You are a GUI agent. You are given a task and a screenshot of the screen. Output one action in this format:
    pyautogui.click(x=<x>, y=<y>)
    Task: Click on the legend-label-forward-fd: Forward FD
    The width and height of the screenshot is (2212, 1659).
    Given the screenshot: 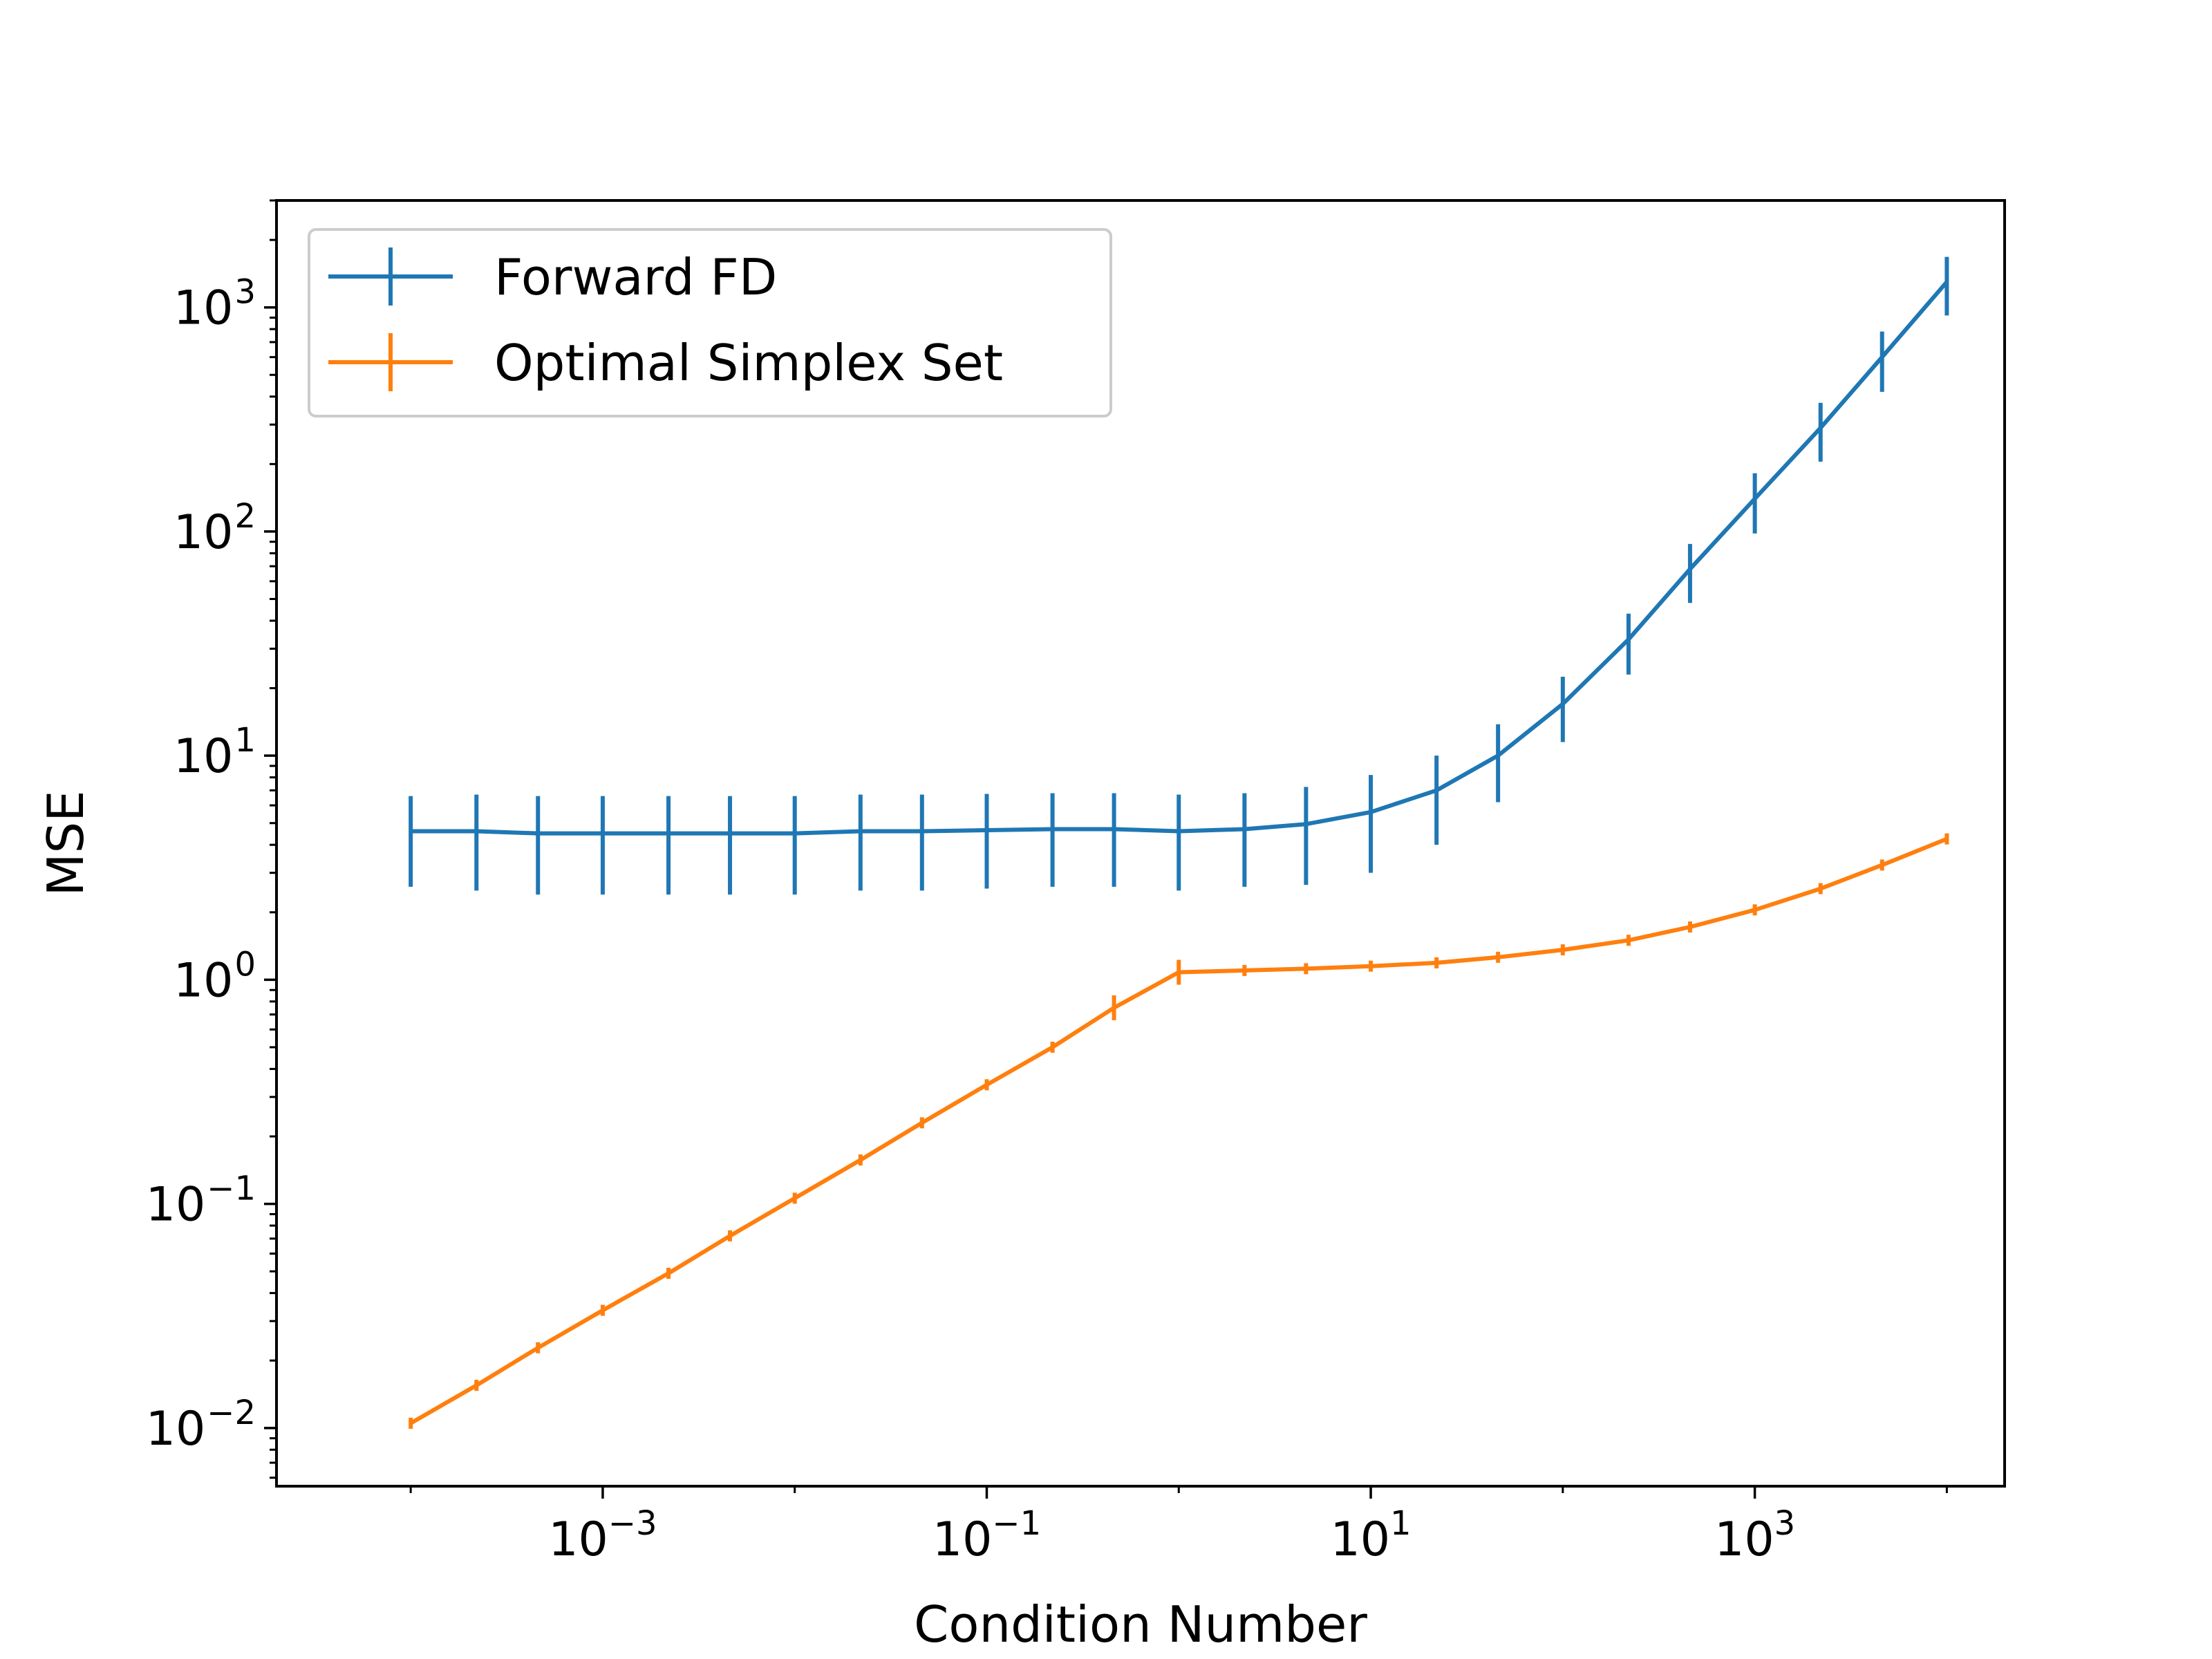 What is the action you would take?
    pyautogui.click(x=636, y=277)
    